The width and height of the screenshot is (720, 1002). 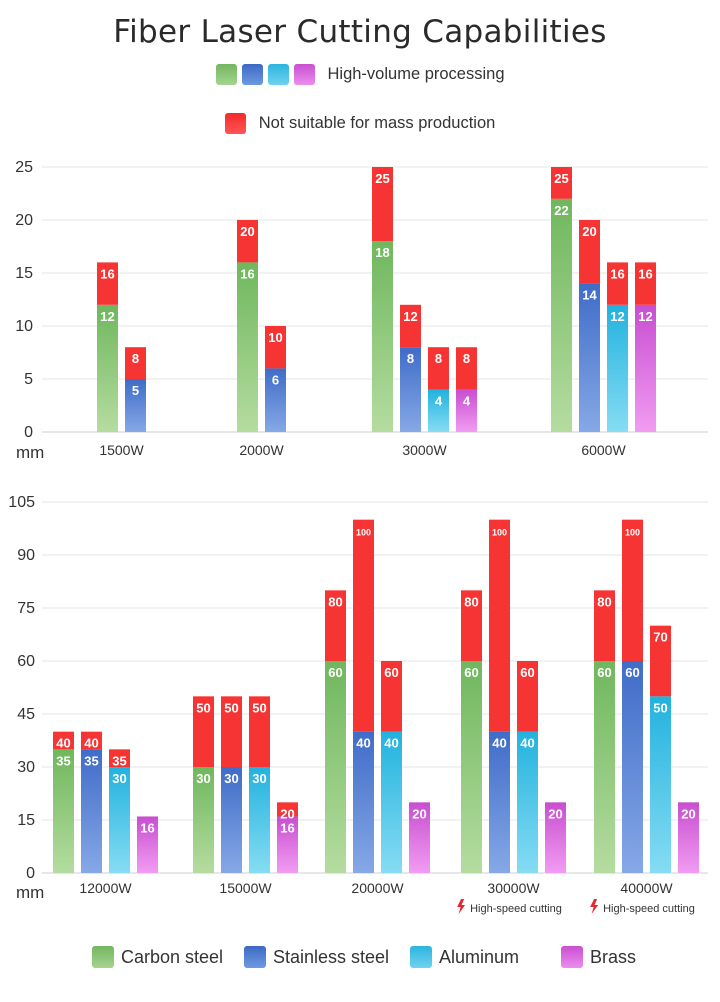 I want to click on lightning-icon, so click(x=461, y=906).